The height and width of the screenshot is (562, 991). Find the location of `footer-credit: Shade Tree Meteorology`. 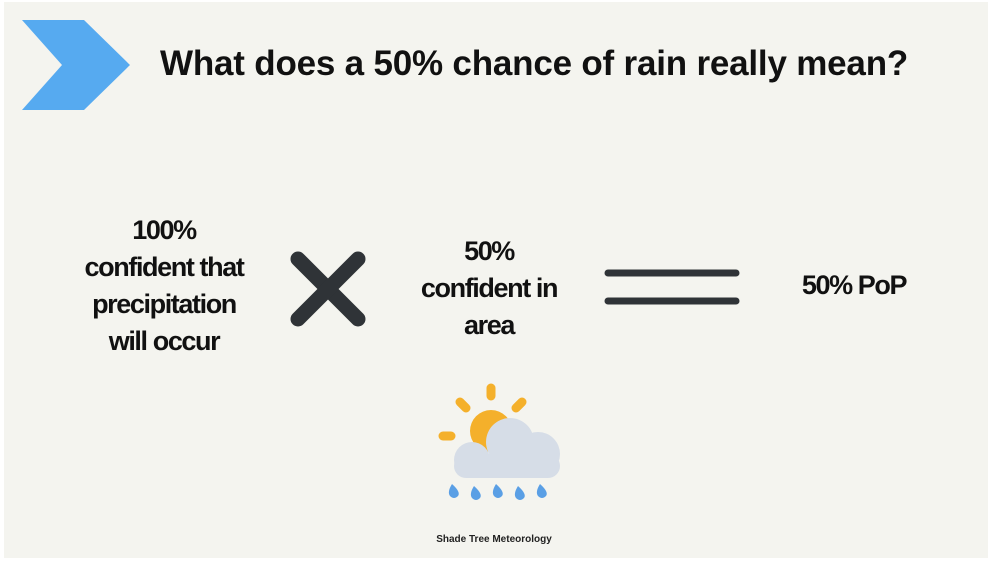

footer-credit: Shade Tree Meteorology is located at coordinates (494, 539).